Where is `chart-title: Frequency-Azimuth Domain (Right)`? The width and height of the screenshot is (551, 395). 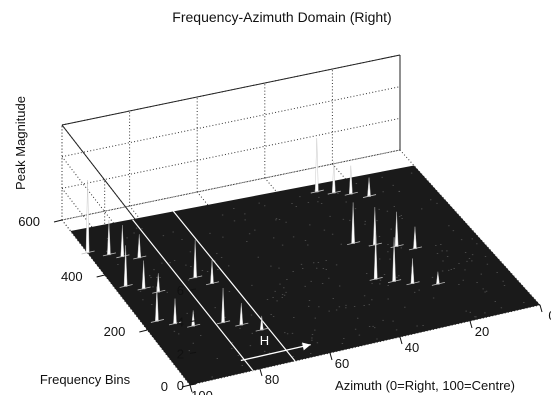
chart-title: Frequency-Azimuth Domain (Right) is located at coordinates (281, 17).